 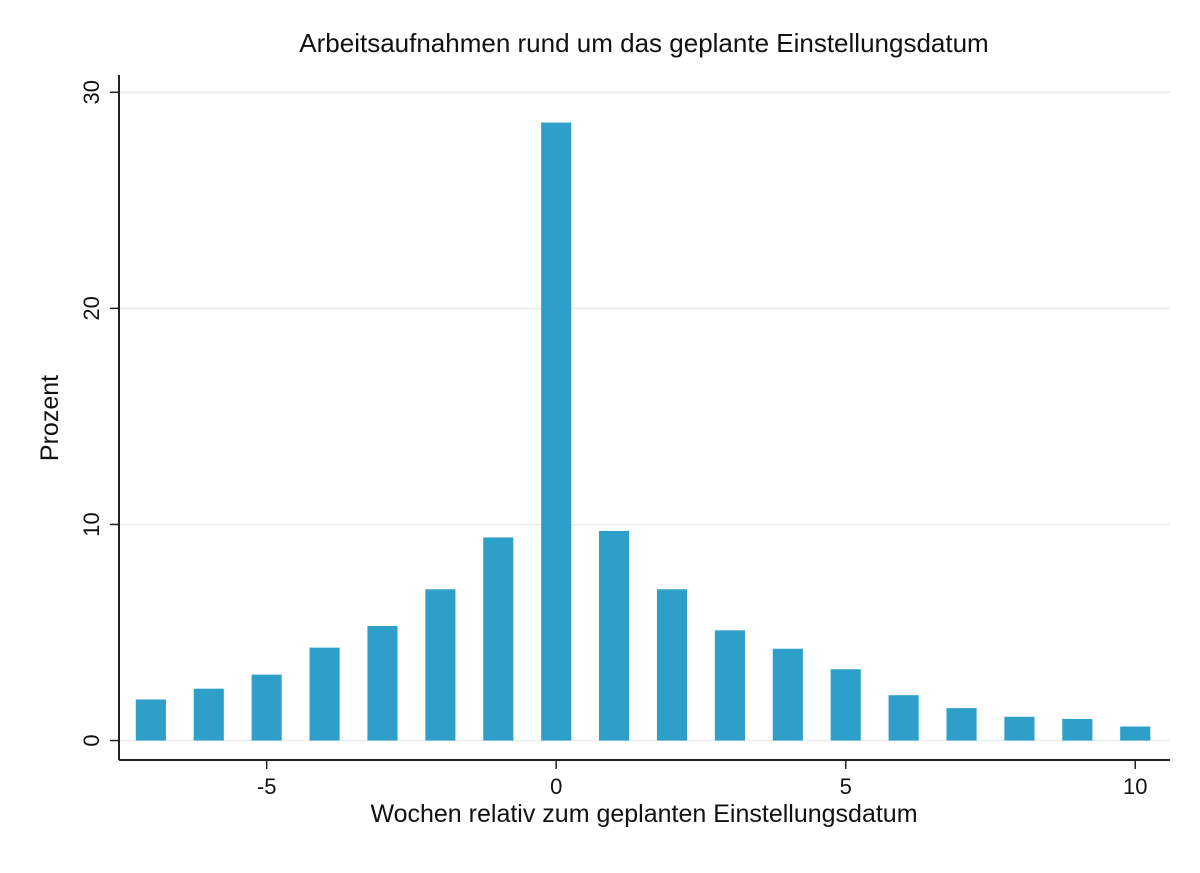 I want to click on x-tick-label: 10, so click(x=1135, y=786).